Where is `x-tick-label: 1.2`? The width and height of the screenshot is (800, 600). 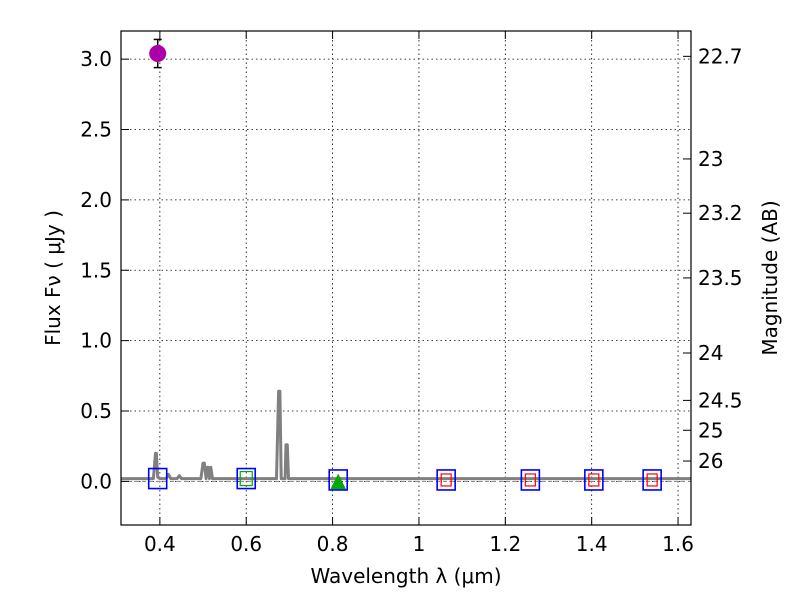
x-tick-label: 1.2 is located at coordinates (505, 544).